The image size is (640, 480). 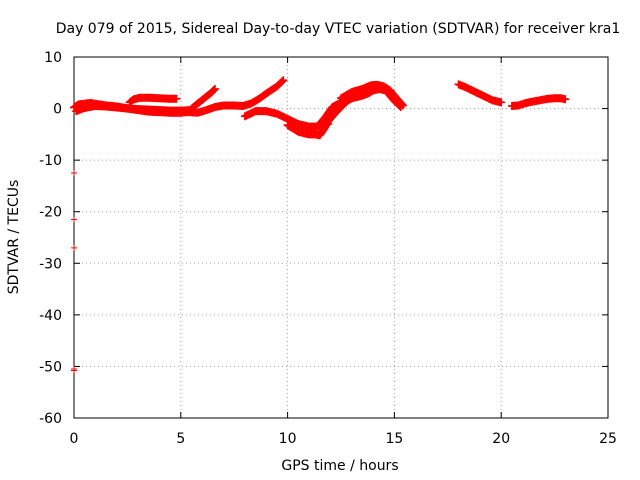 What do you see at coordinates (180, 439) in the screenshot?
I see `x-tick-label: 5` at bounding box center [180, 439].